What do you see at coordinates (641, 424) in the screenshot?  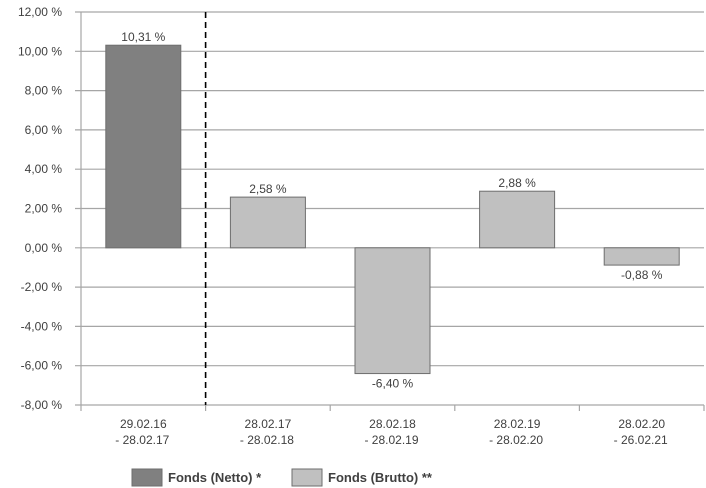 I see `category-label: 28.02.20` at bounding box center [641, 424].